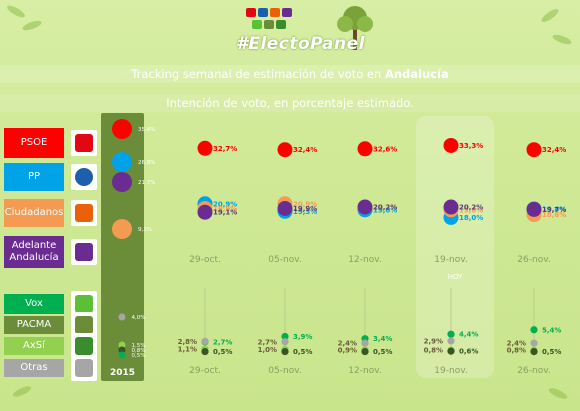  What do you see at coordinates (516, 344) in the screenshot?
I see `data-label: 2,4%` at bounding box center [516, 344].